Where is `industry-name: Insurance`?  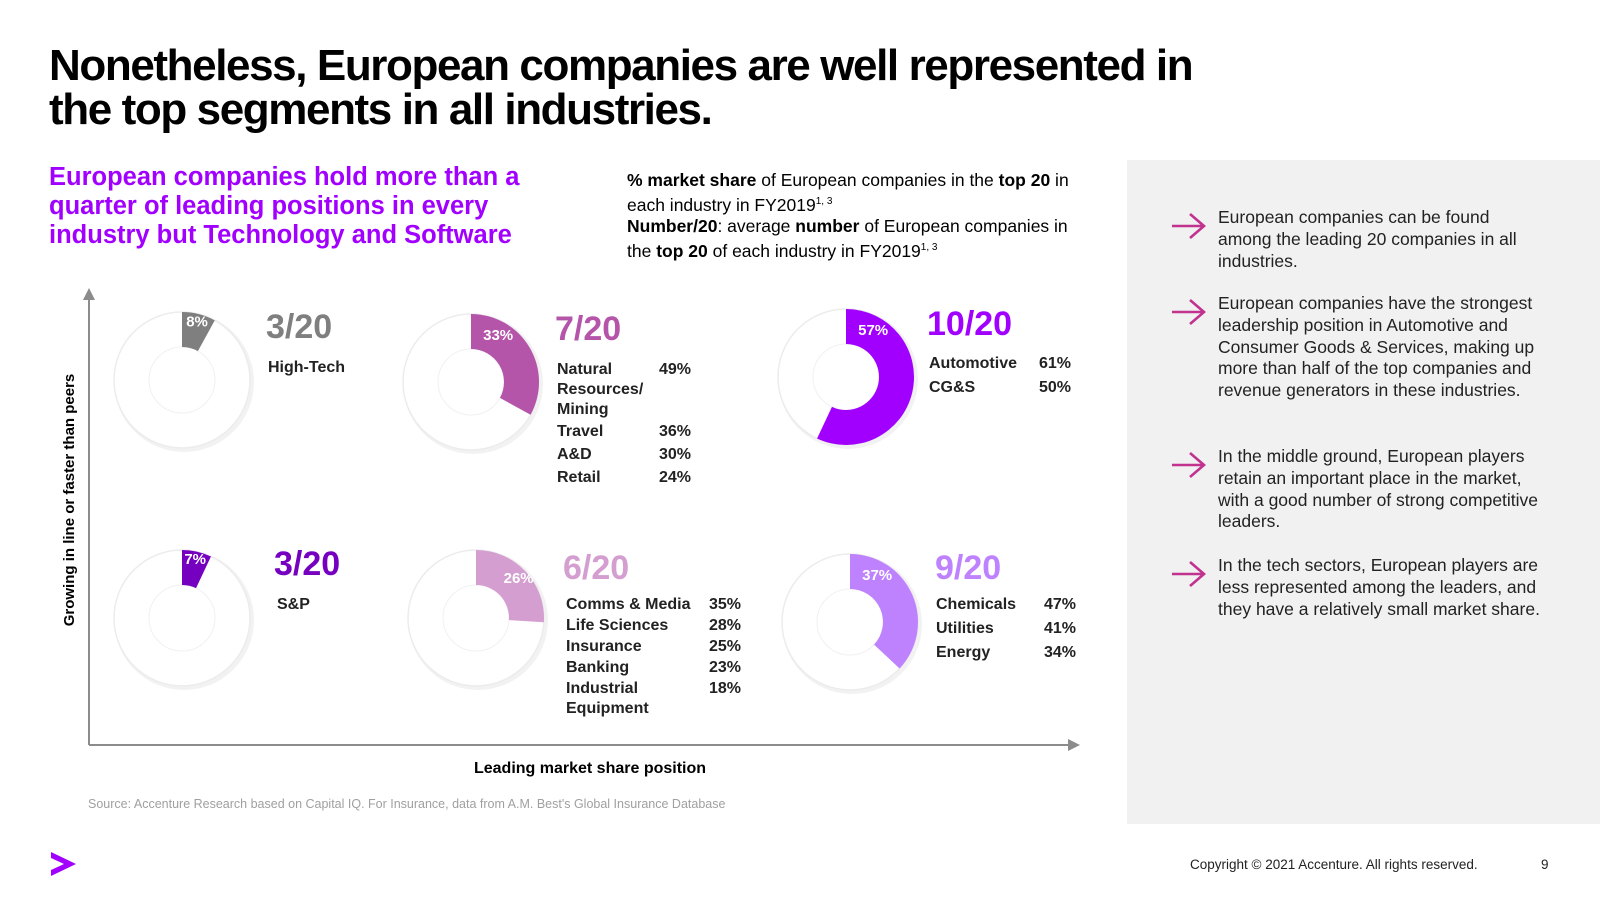 industry-name: Insurance is located at coordinates (604, 646).